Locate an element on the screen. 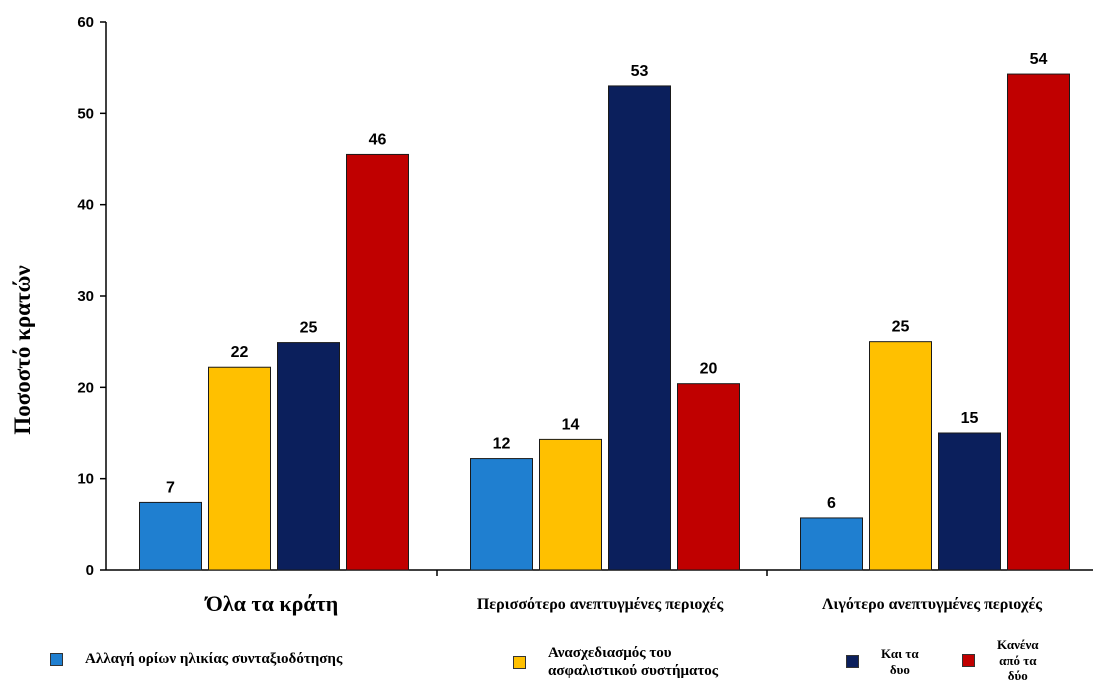  y-tick-label: 40 is located at coordinates (85, 205).